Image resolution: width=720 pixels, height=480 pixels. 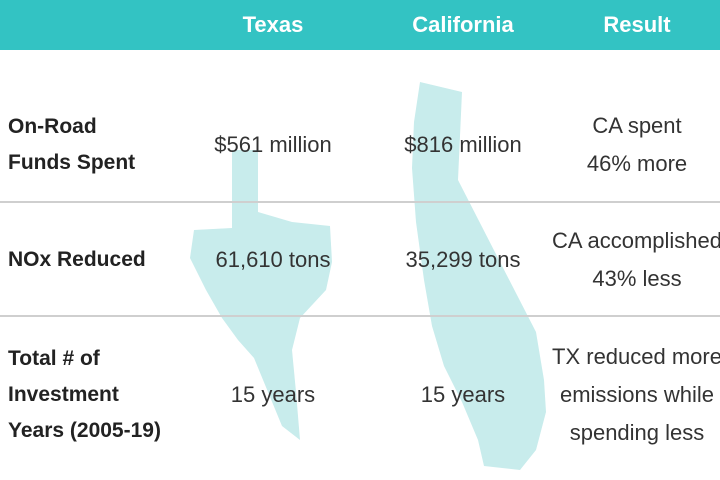 I want to click on result-line: spending less, so click(x=637, y=432).